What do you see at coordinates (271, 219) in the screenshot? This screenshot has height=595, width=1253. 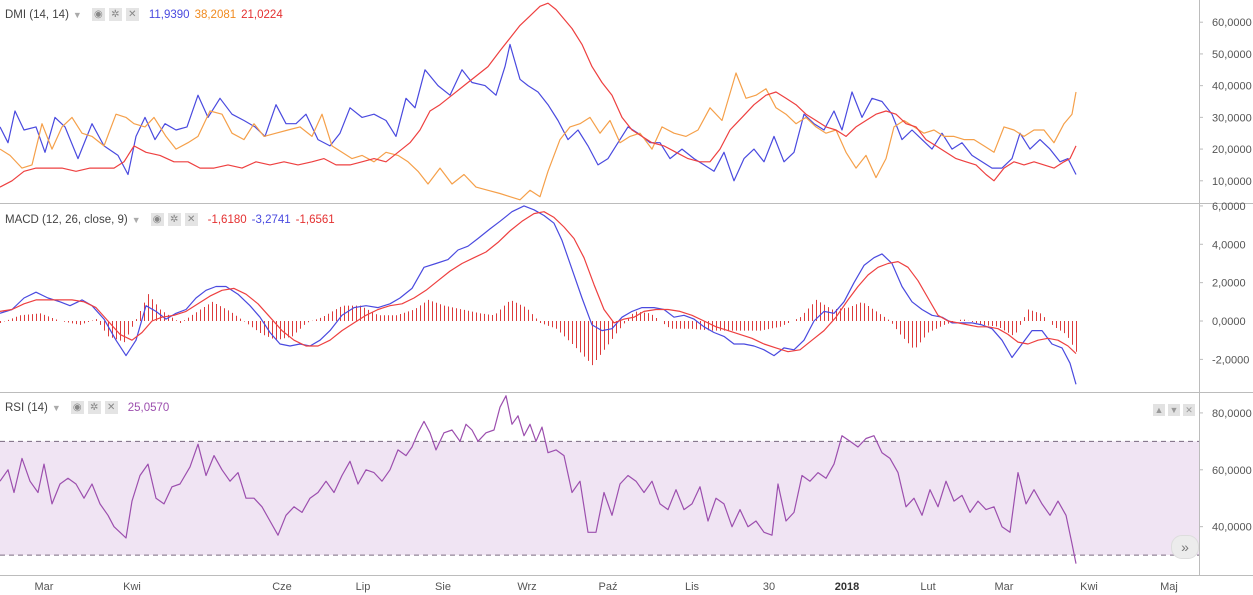 I see `macd-line-value: -3,2741` at bounding box center [271, 219].